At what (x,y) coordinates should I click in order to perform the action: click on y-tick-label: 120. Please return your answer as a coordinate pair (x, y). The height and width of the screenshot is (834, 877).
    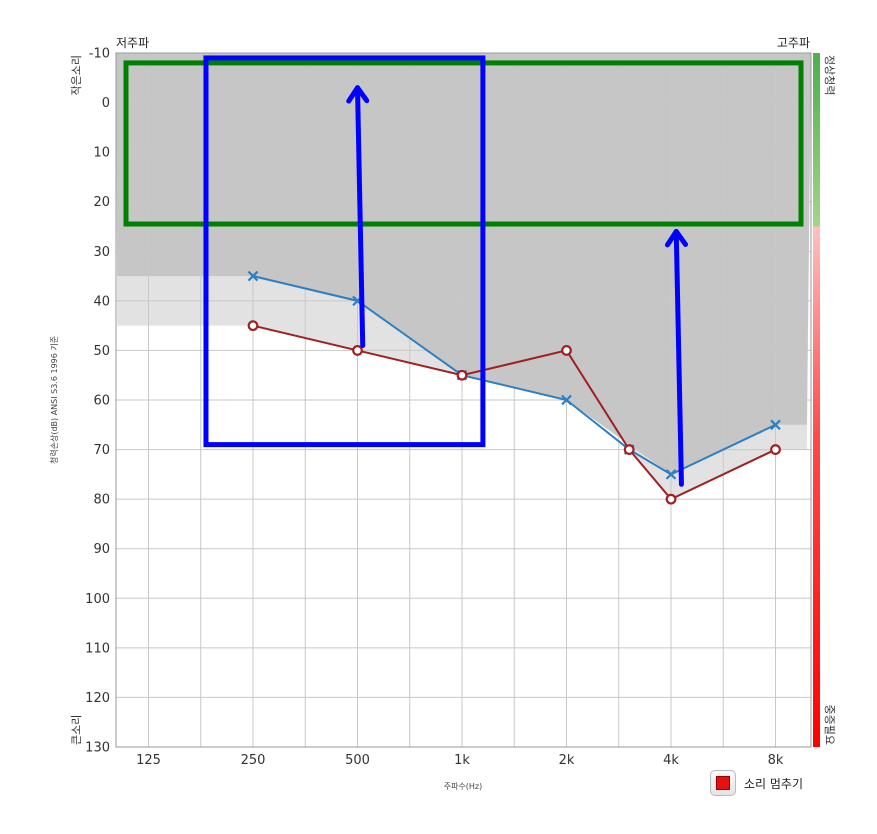
    Looking at the image, I should click on (97, 698).